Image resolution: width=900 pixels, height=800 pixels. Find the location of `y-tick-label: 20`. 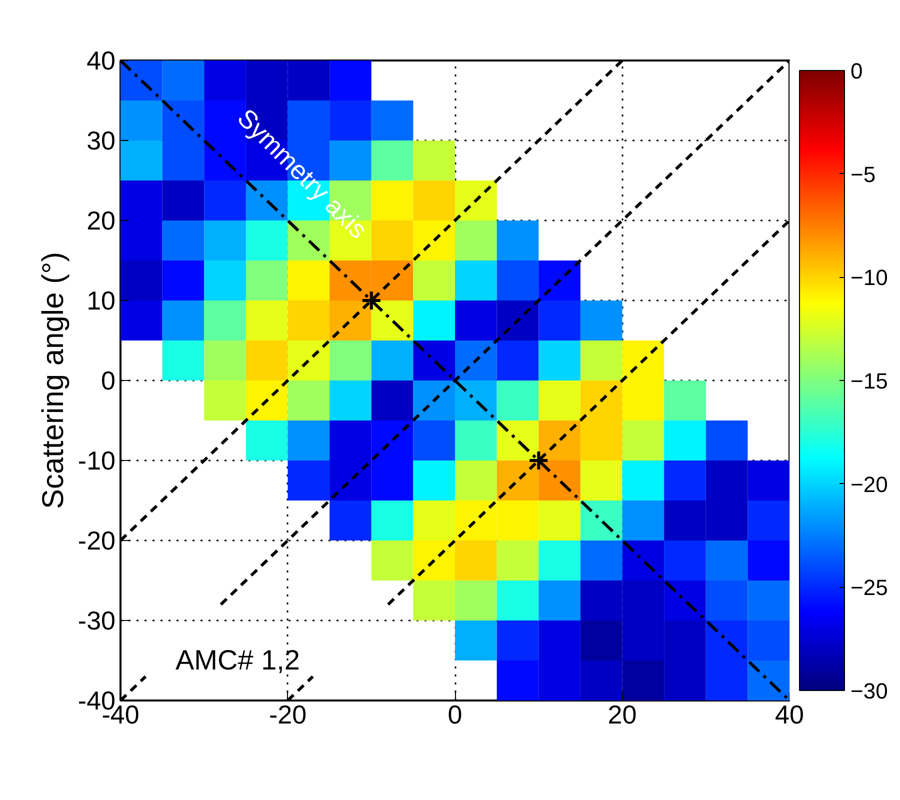

y-tick-label: 20 is located at coordinates (101, 221).